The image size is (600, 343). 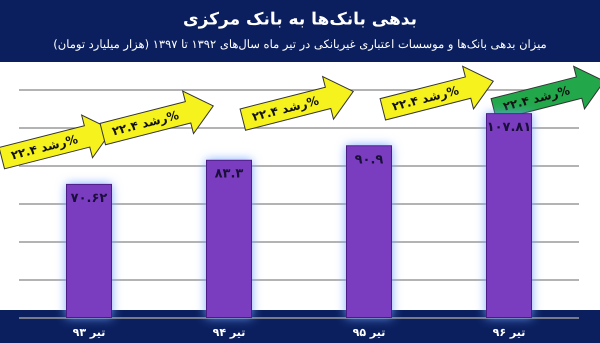 What do you see at coordinates (509, 332) in the screenshot?
I see `x-tick-label: تیر ۹۶` at bounding box center [509, 332].